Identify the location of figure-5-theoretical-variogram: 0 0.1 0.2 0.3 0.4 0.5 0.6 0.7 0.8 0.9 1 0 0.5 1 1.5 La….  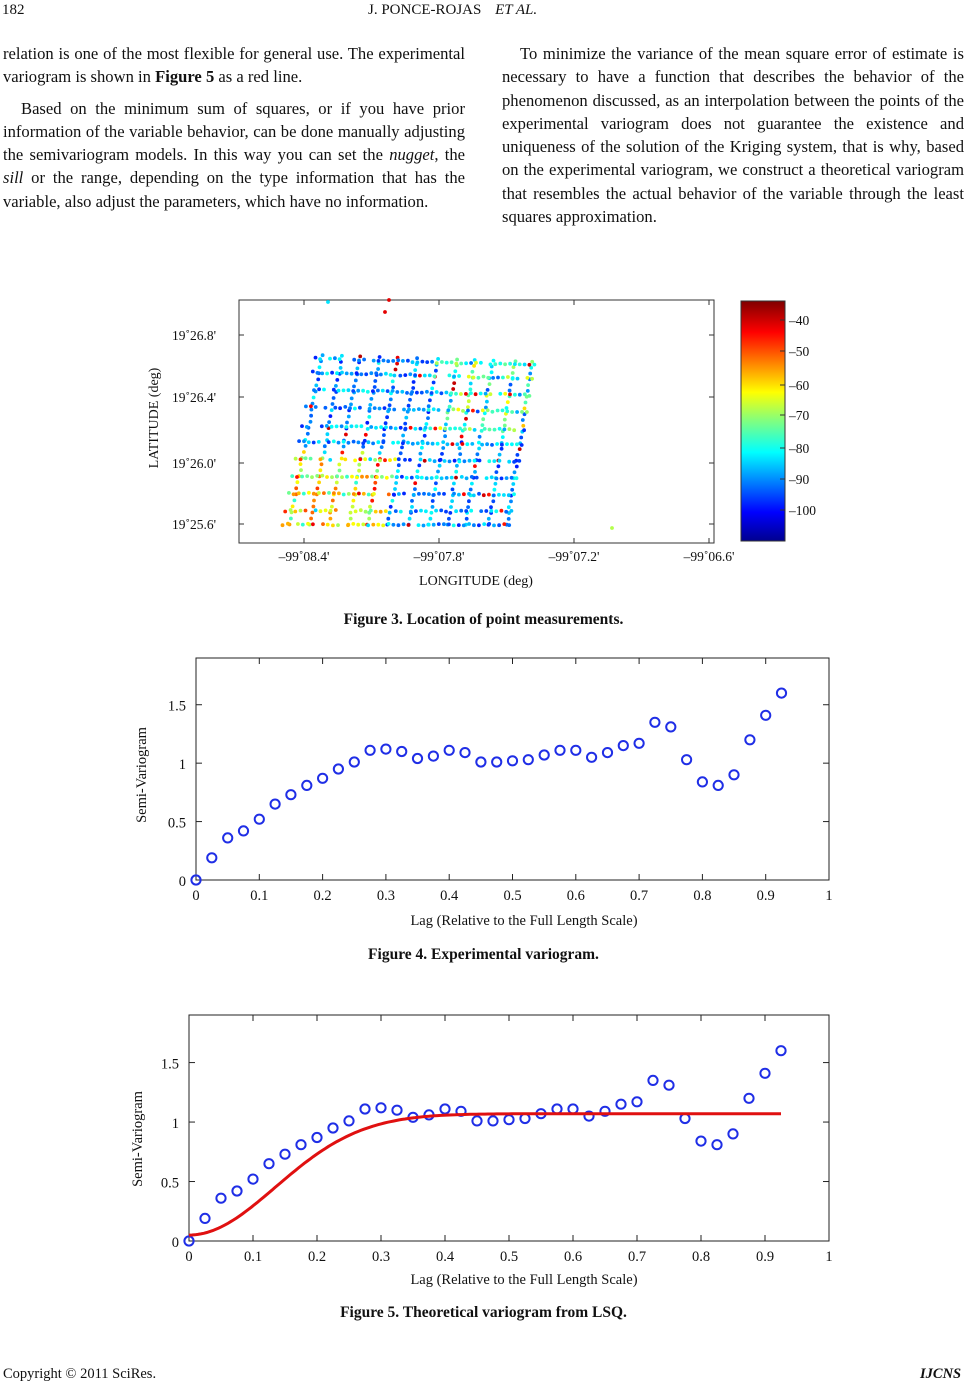
(481, 1151).